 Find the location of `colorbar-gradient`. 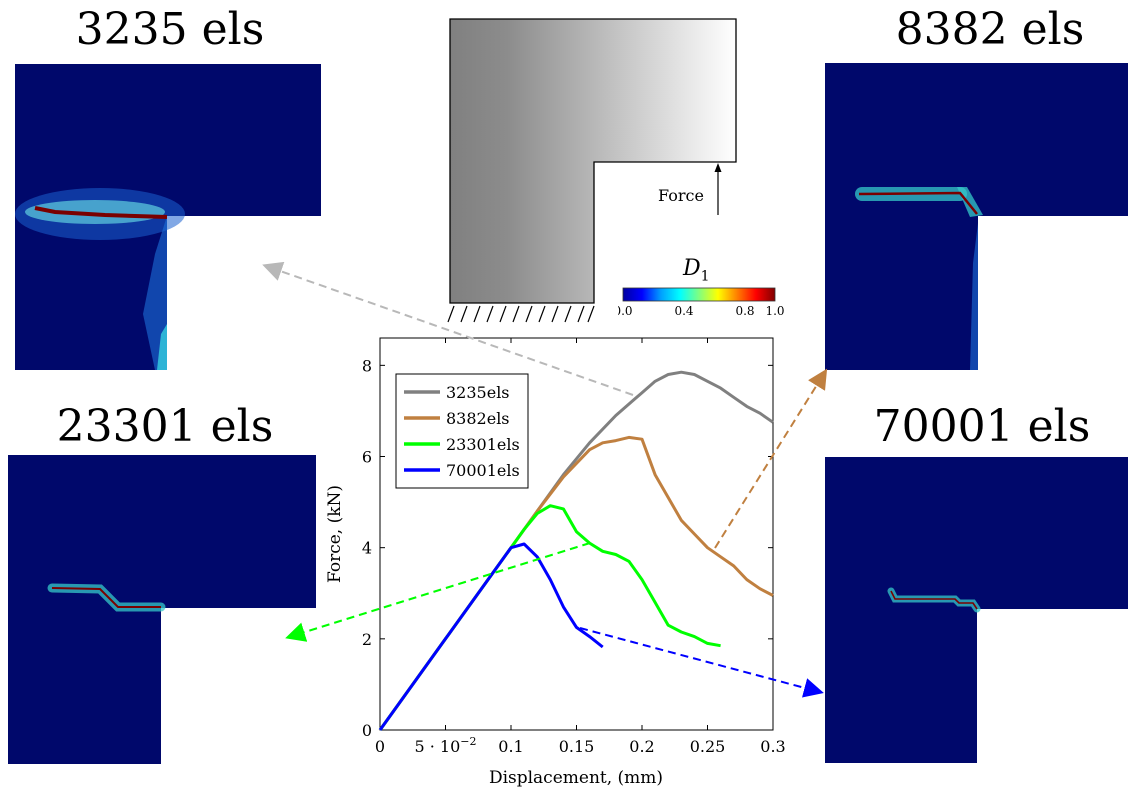

colorbar-gradient is located at coordinates (699, 294).